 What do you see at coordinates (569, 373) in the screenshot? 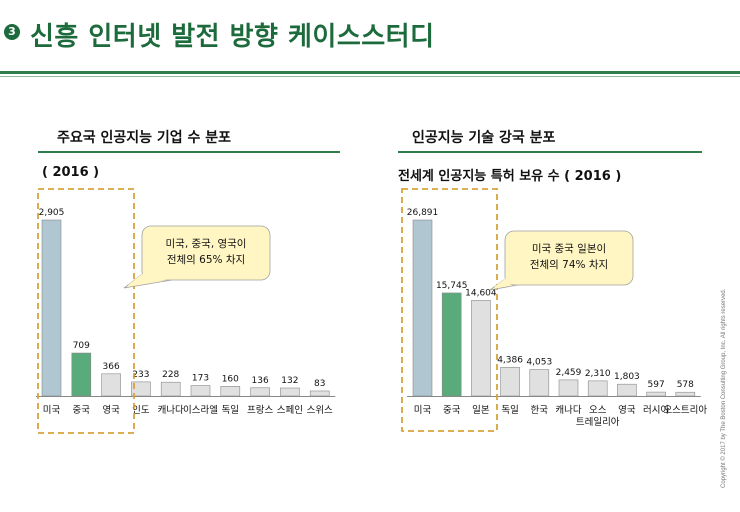
I see `right-value-label-5: 2,459` at bounding box center [569, 373].